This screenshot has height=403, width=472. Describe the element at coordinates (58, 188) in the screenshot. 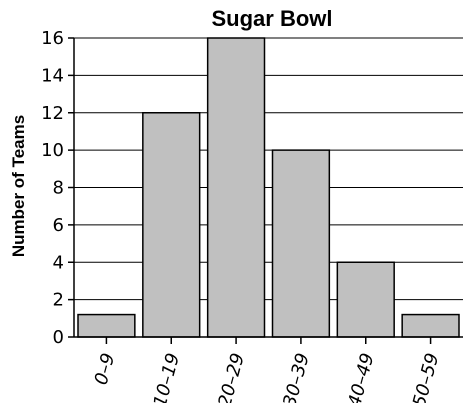

I see `y-tick-label: 8` at that location.